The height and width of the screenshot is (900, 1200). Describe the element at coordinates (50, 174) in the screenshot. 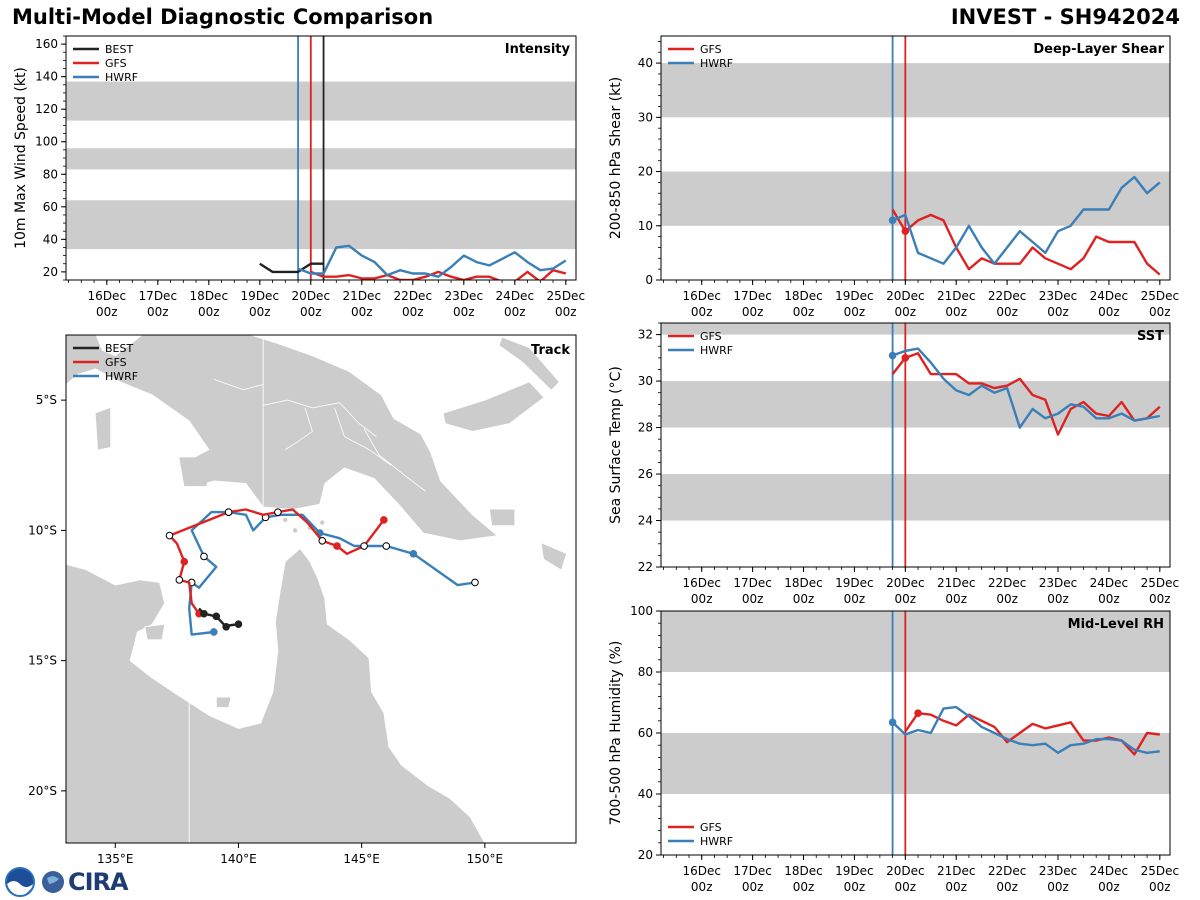

I see `y-tick-label: 80` at that location.